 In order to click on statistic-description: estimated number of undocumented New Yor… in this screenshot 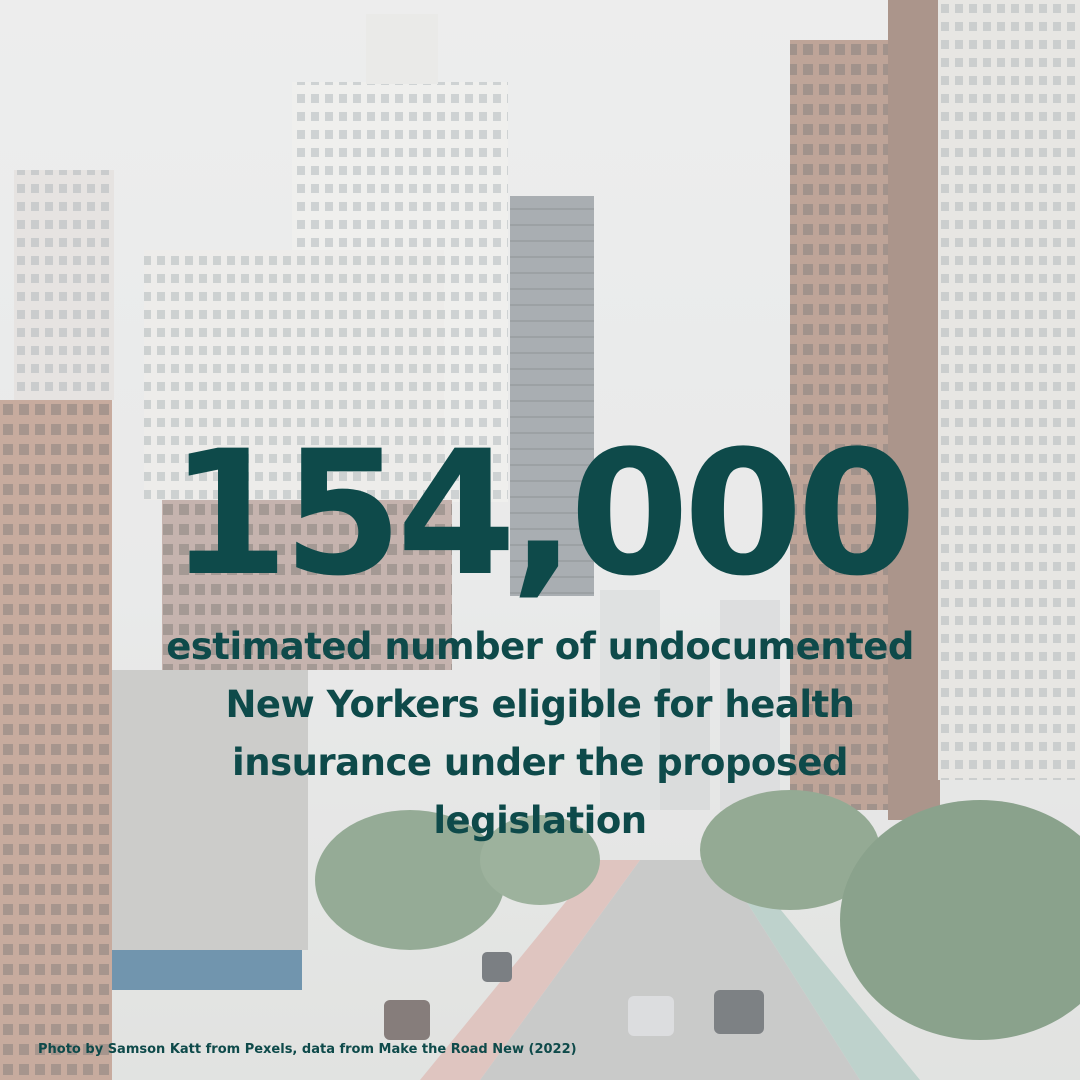, I will do `click(540, 733)`.